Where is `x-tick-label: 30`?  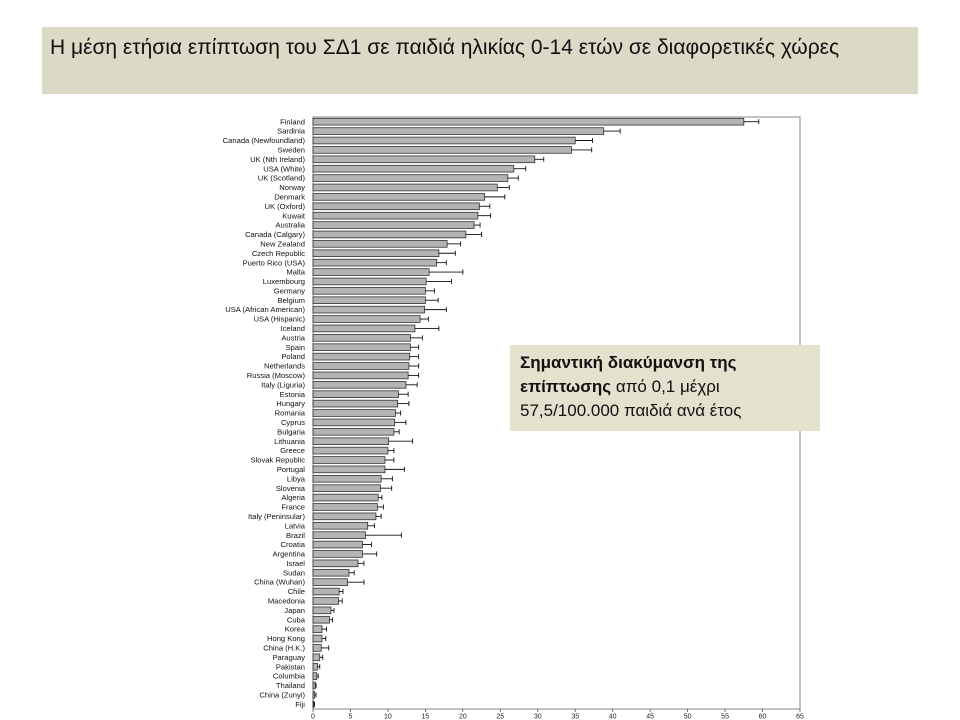 x-tick-label: 30 is located at coordinates (538, 717).